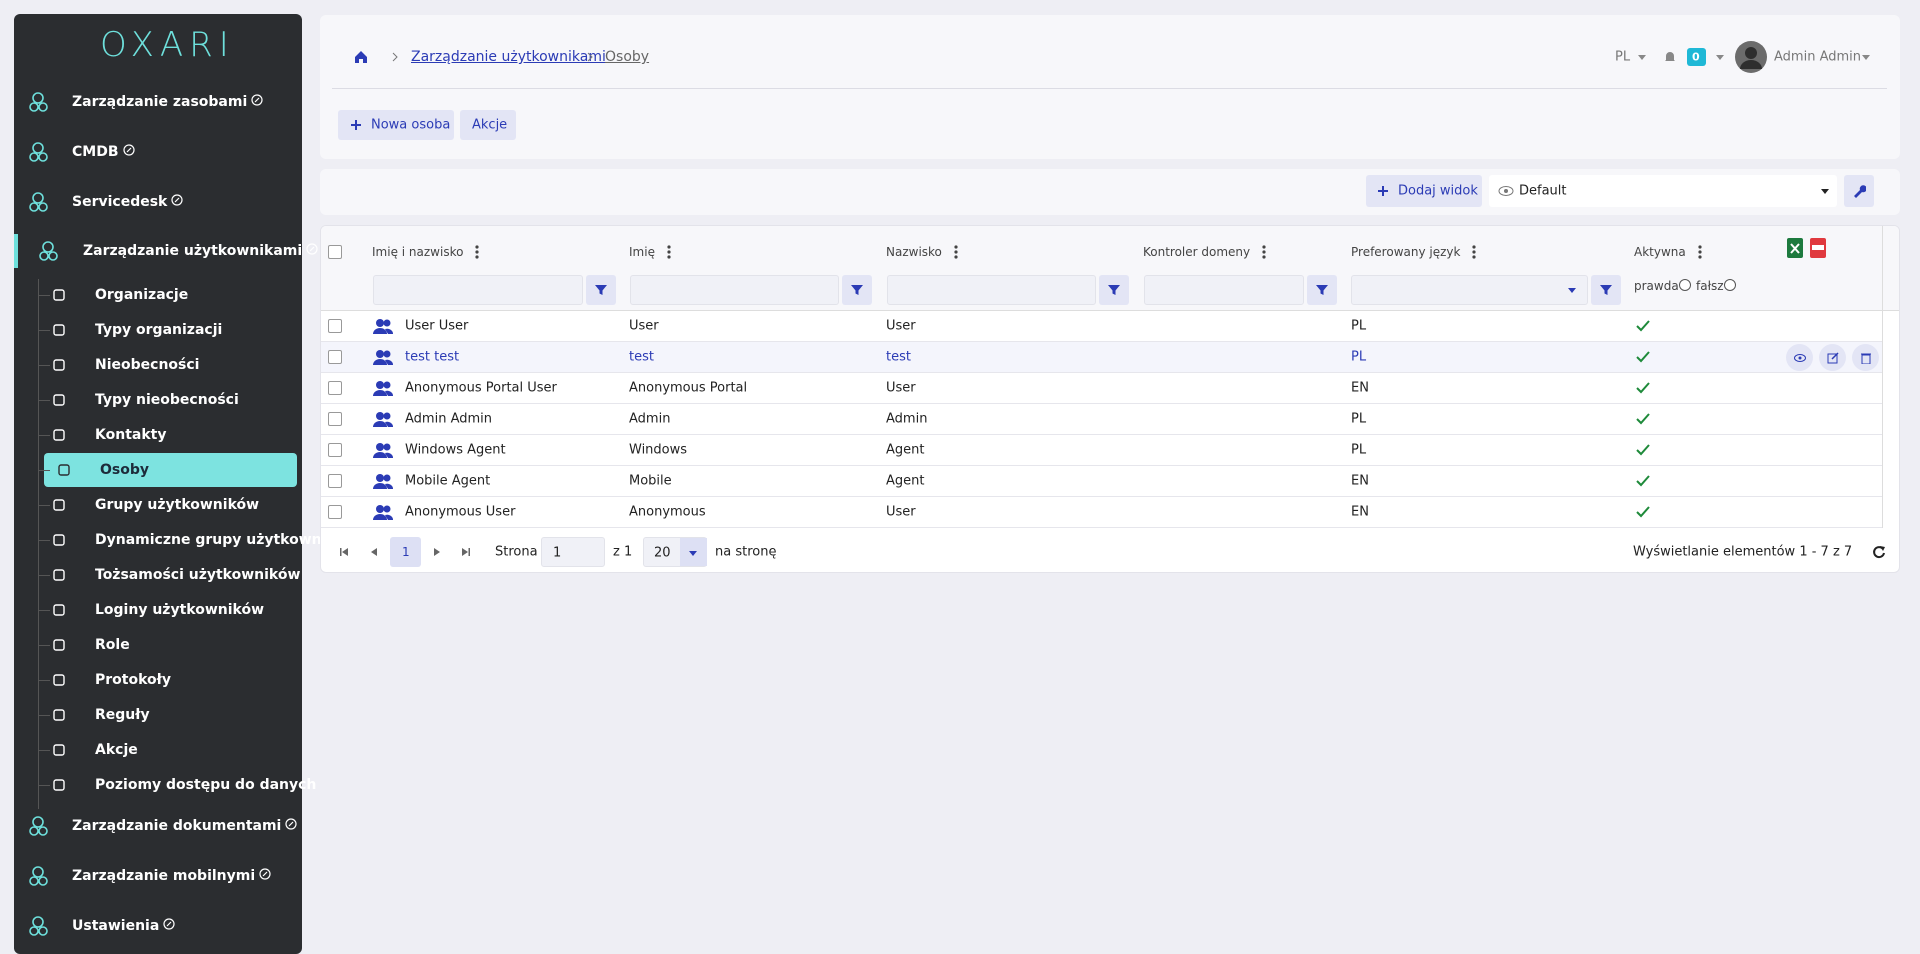 The width and height of the screenshot is (1920, 954). What do you see at coordinates (164, 876) in the screenshot?
I see `menu-item: Zarządzanie mobilnymi` at bounding box center [164, 876].